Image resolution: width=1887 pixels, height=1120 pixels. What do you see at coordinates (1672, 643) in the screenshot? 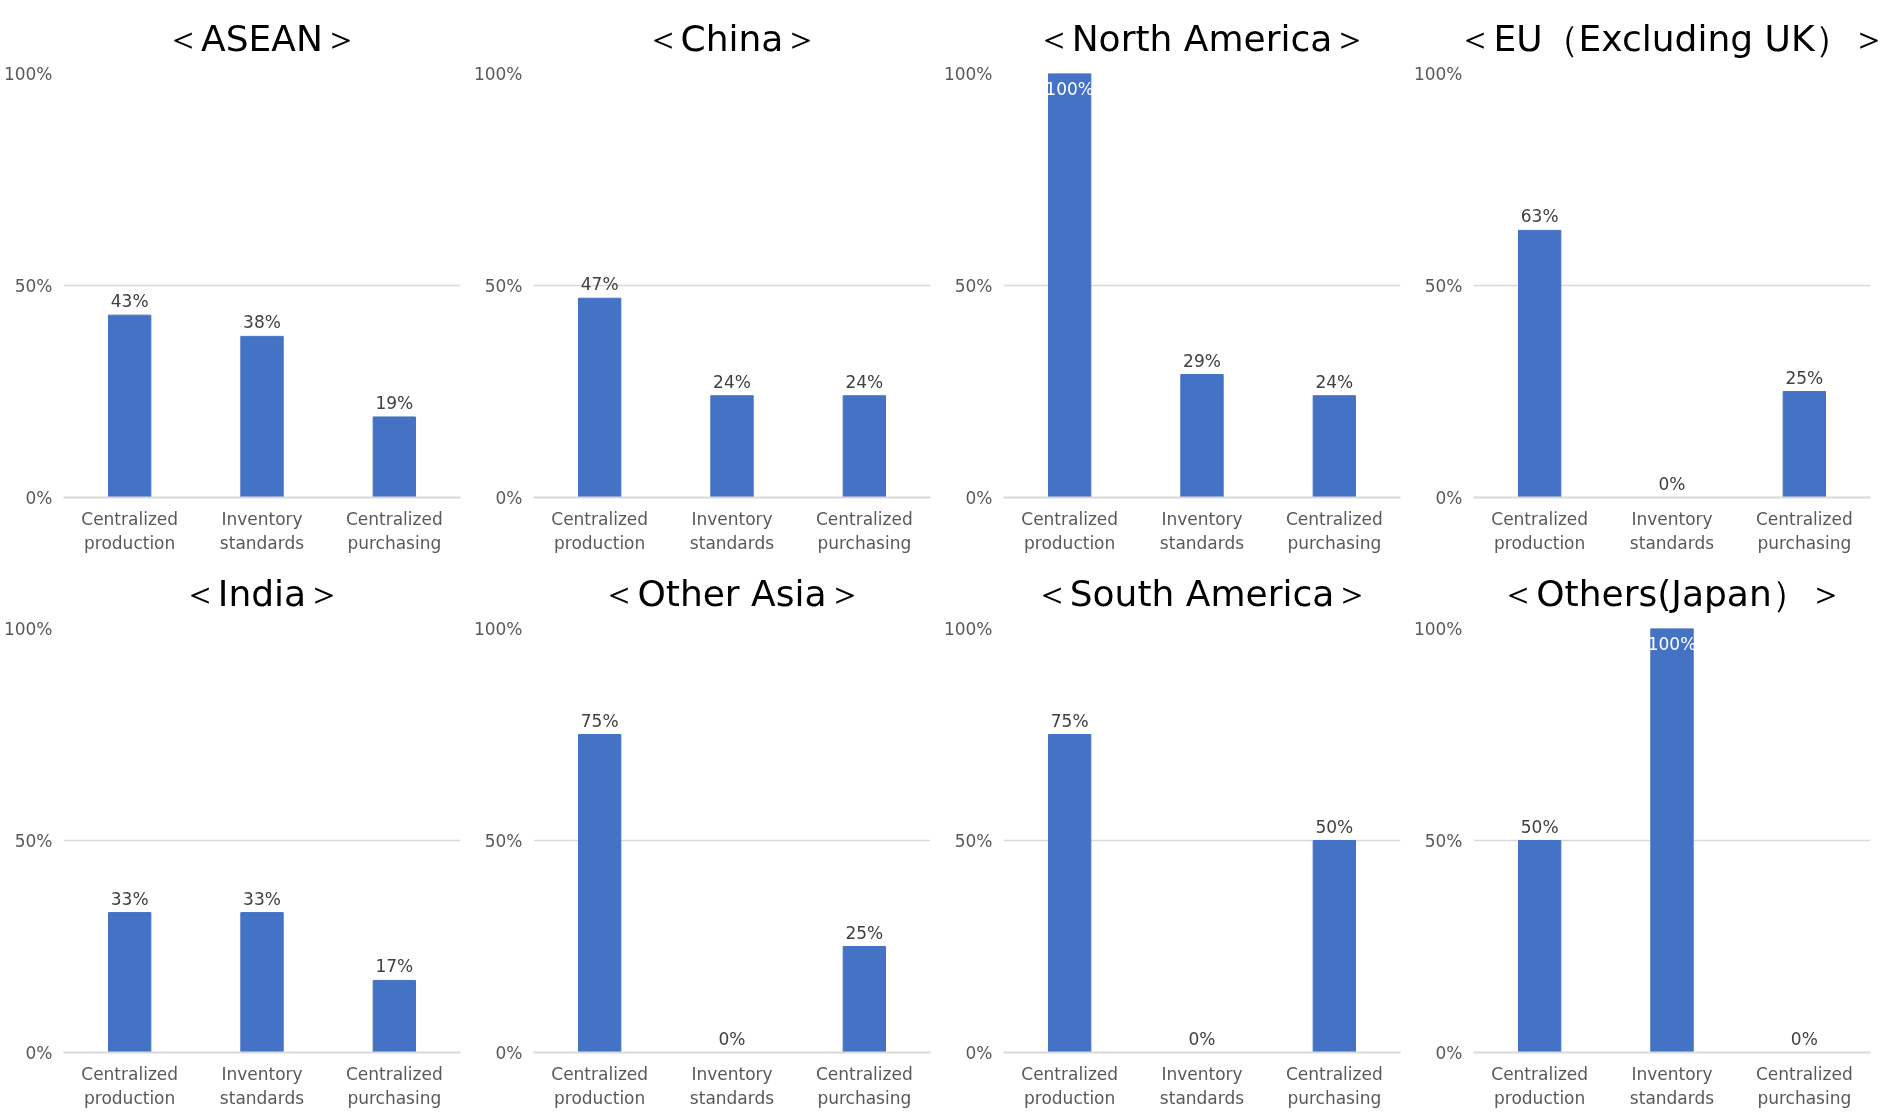
I see `data-label: 100%` at bounding box center [1672, 643].